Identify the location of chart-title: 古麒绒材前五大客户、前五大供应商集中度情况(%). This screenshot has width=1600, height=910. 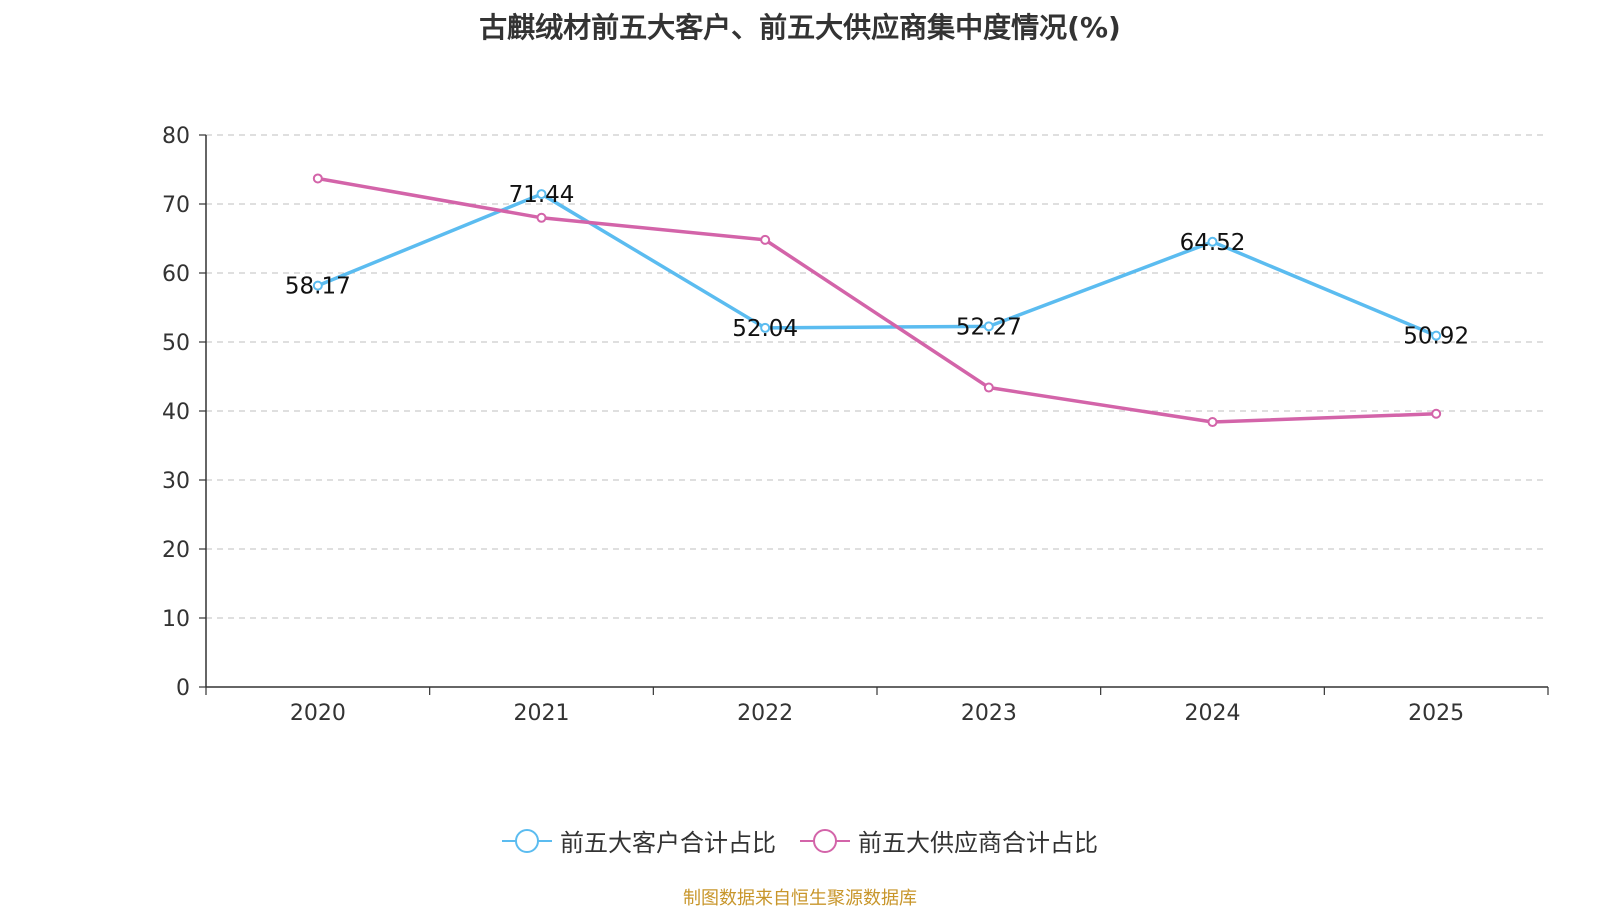
(800, 27).